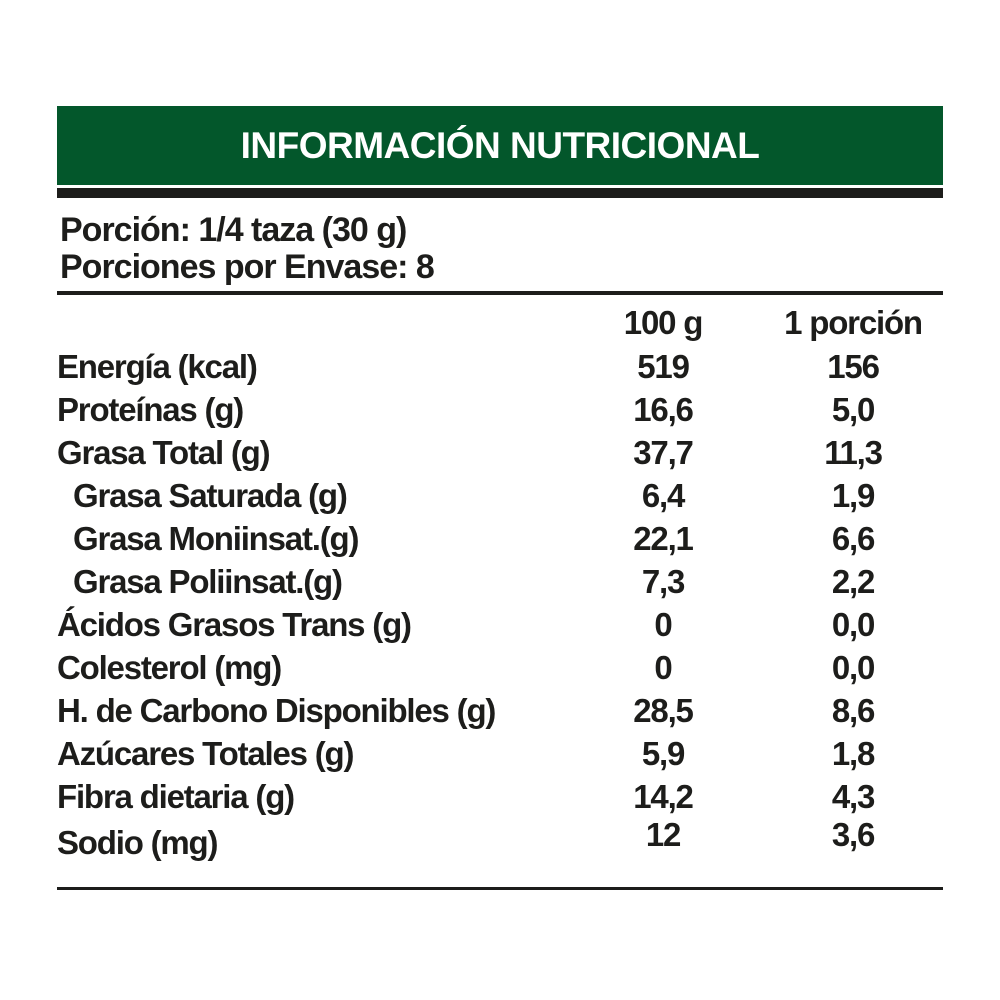 Image resolution: width=1000 pixels, height=1000 pixels. What do you see at coordinates (663, 796) in the screenshot?
I see `value-per-100g: 14,2` at bounding box center [663, 796].